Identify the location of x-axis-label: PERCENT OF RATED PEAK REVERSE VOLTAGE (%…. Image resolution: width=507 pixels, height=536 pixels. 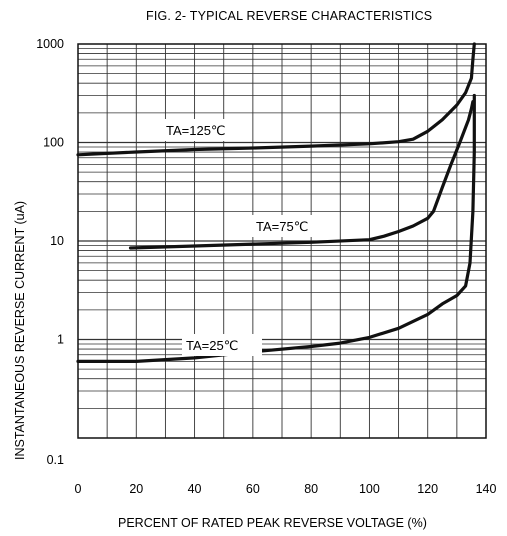
(272, 523).